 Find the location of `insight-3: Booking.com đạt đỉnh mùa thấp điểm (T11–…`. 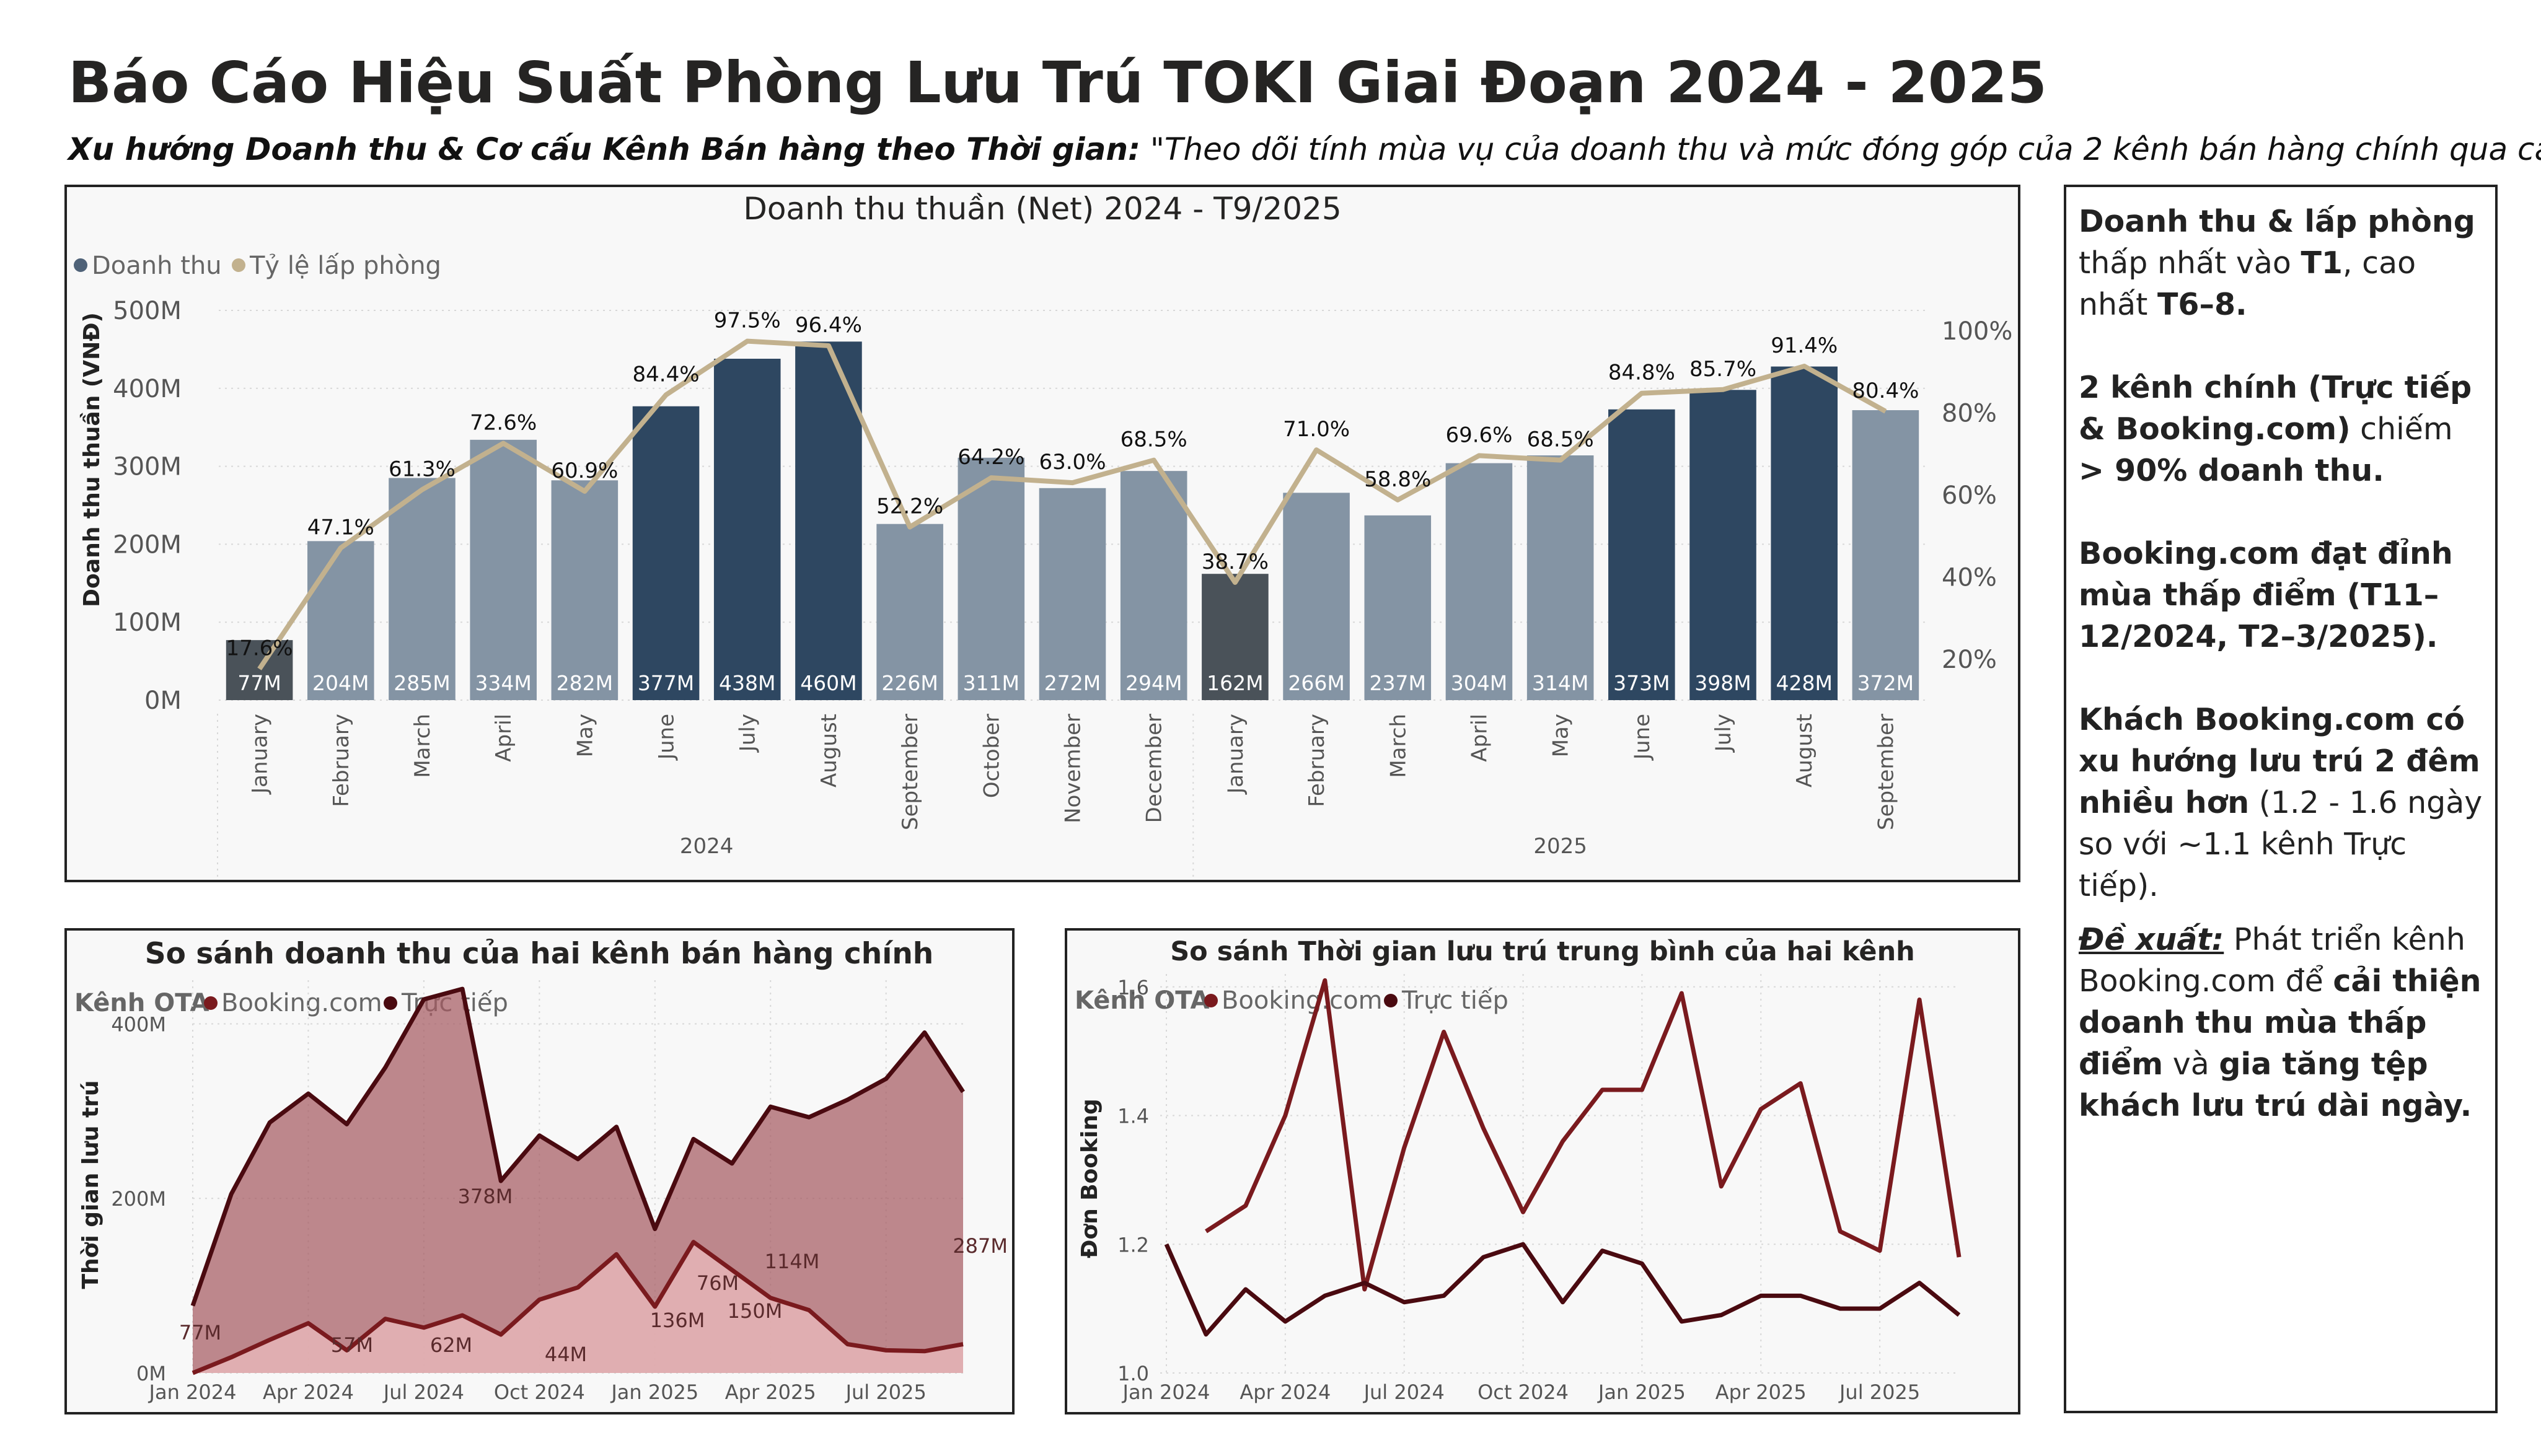

insight-3: Booking.com đạt đỉnh mùa thấp điểm (T11–… is located at coordinates (2281, 595).